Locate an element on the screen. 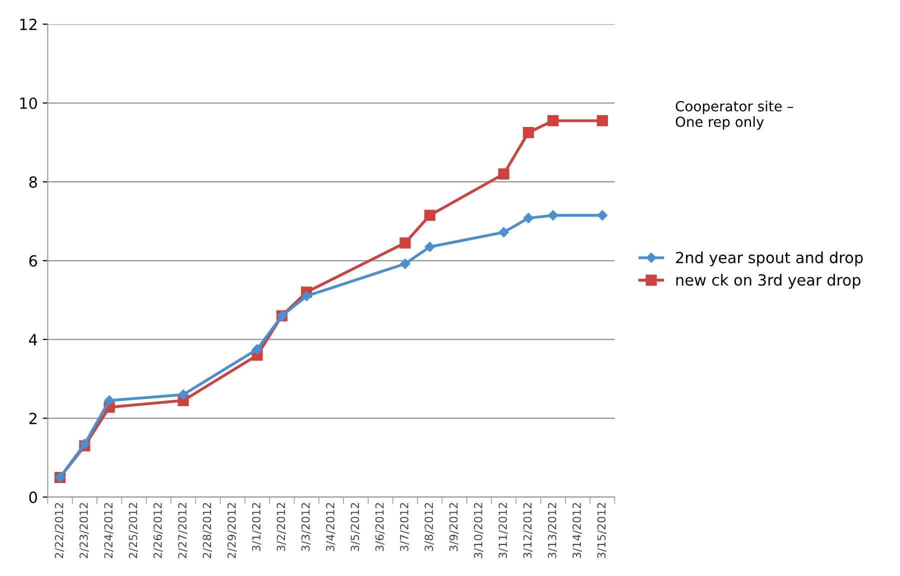  x-tick-label: 3/14/2012 is located at coordinates (577, 530).